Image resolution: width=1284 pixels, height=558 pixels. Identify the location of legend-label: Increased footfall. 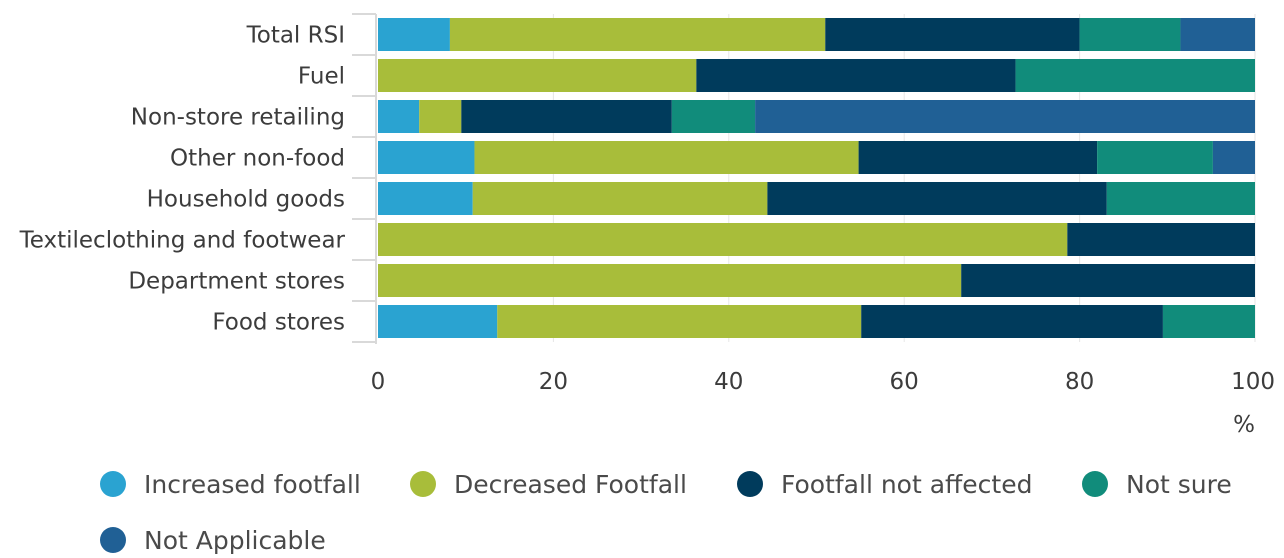
(252, 484).